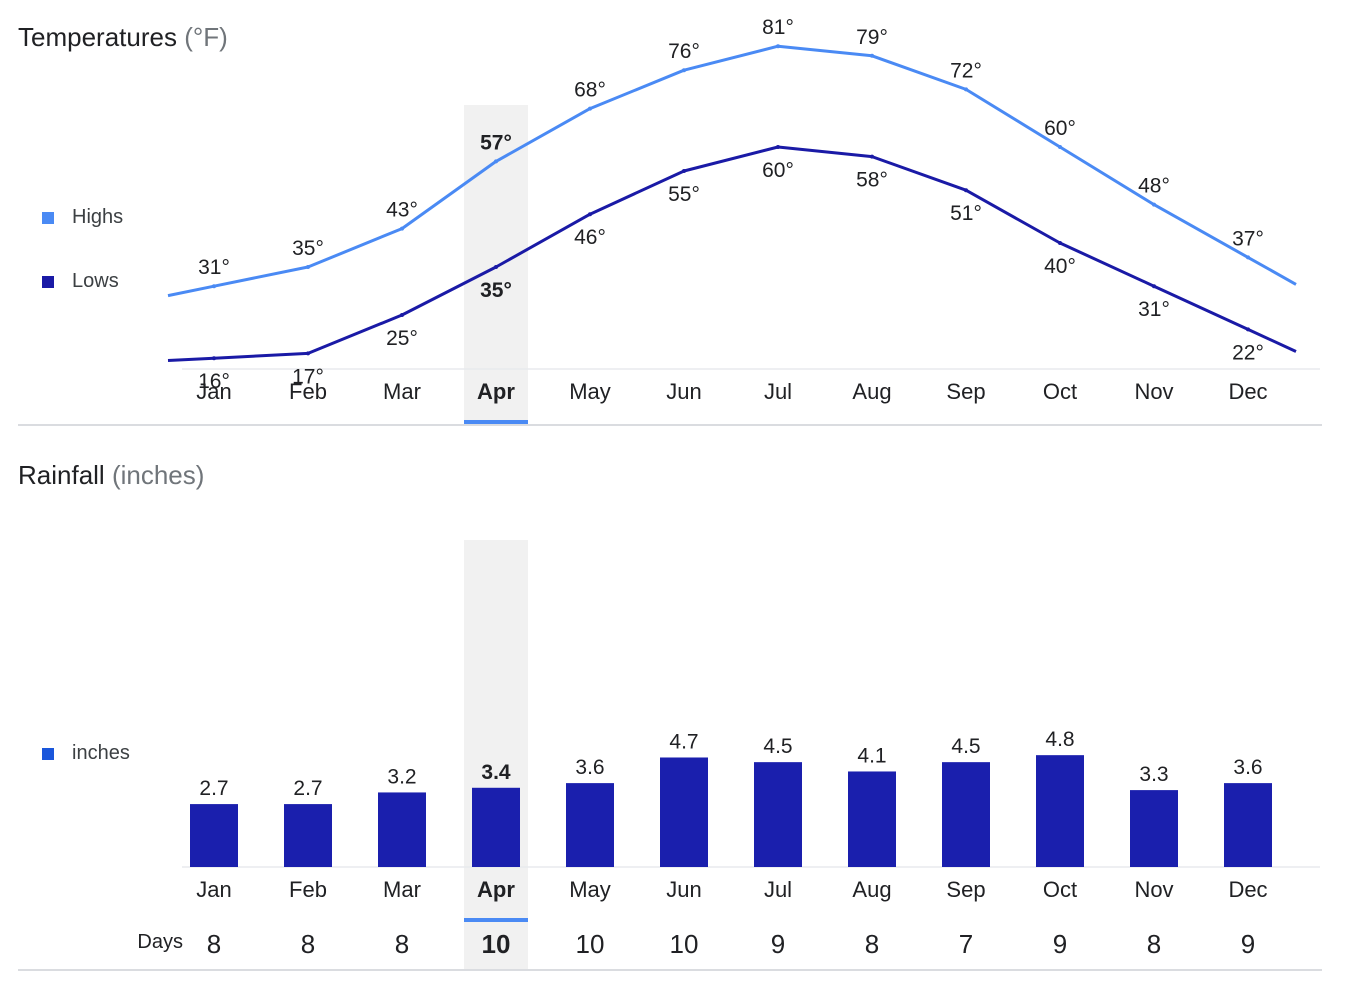  I want to click on highs-point-apr, so click(496, 161).